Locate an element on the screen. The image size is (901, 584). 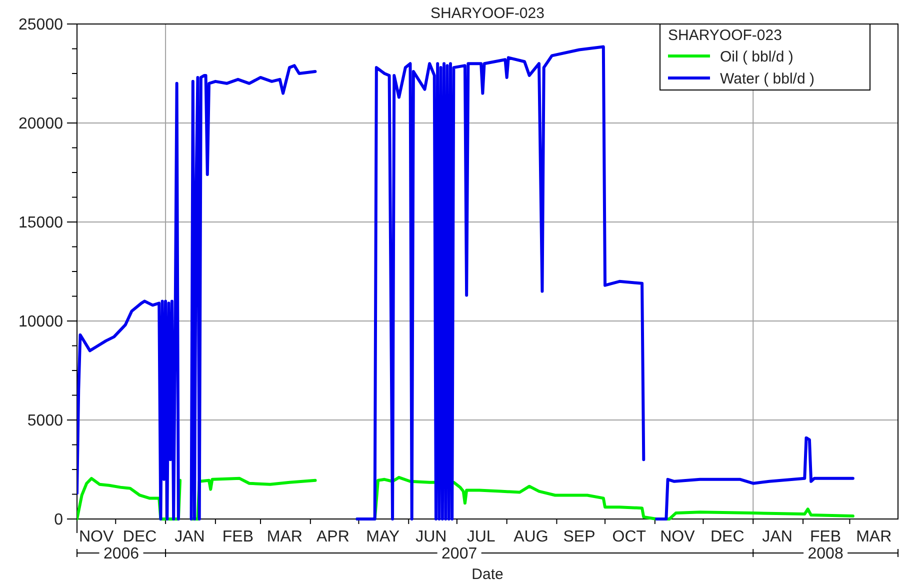
x-axis-title: Date is located at coordinates (488, 574).